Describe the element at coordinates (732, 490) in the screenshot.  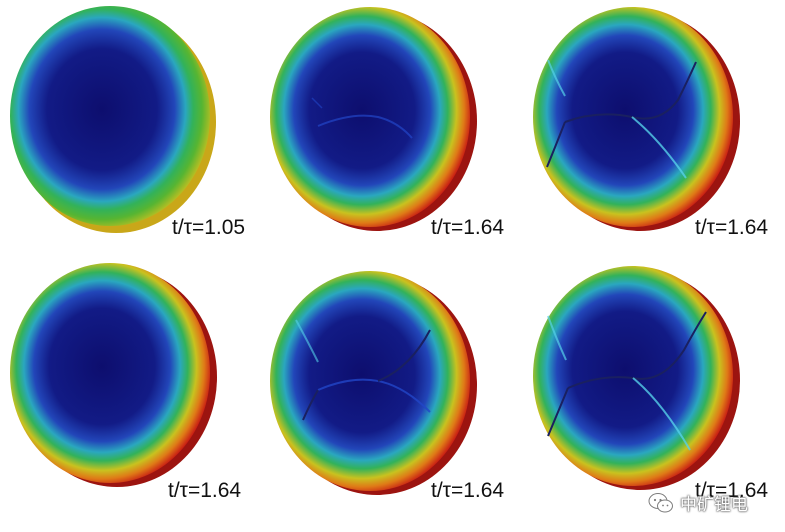
I see `time-label-panel-6: t/τ=1.64` at that location.